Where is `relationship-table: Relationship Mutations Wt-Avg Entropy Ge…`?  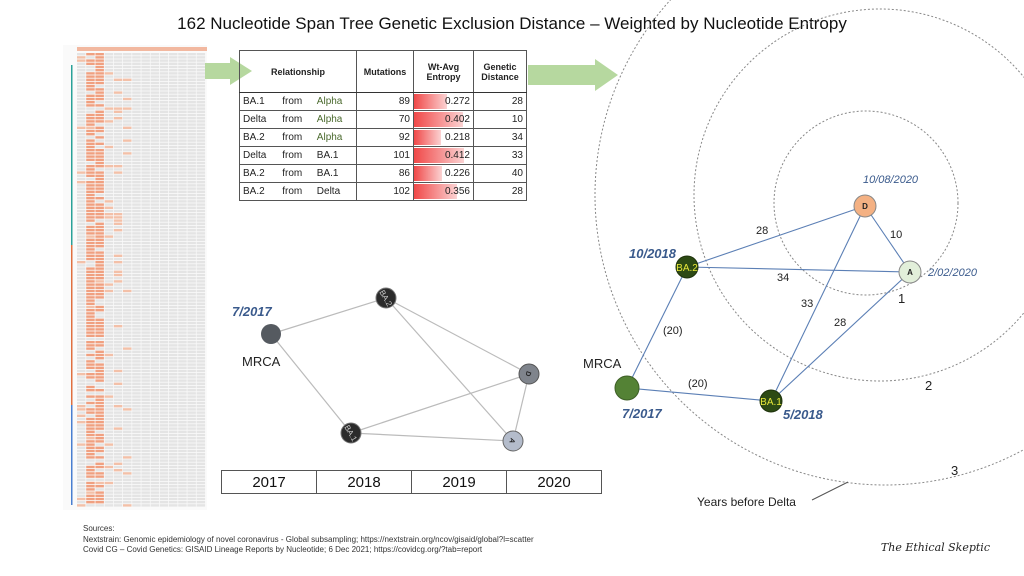
relationship-table: Relationship Mutations Wt-Avg Entropy Ge… is located at coordinates (383, 125).